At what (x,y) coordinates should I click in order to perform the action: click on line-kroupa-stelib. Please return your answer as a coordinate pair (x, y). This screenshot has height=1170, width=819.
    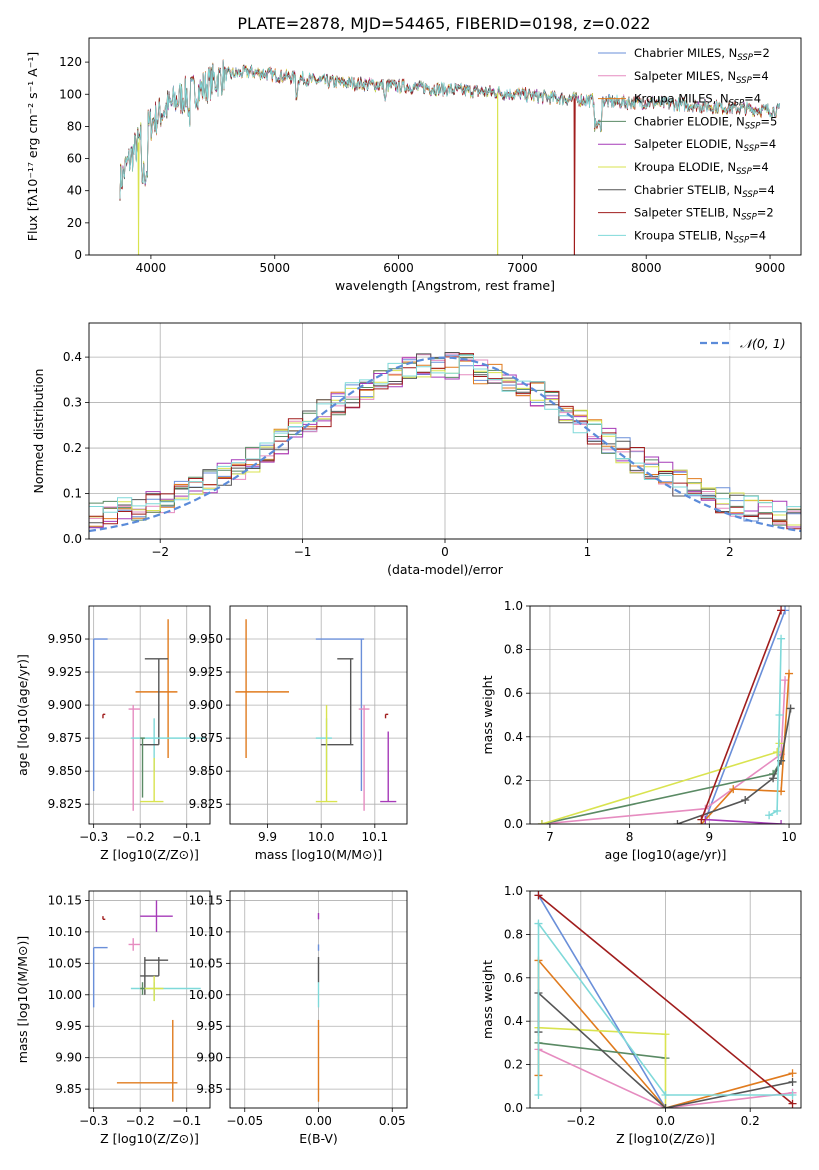
    Looking at the image, I should click on (775, 727).